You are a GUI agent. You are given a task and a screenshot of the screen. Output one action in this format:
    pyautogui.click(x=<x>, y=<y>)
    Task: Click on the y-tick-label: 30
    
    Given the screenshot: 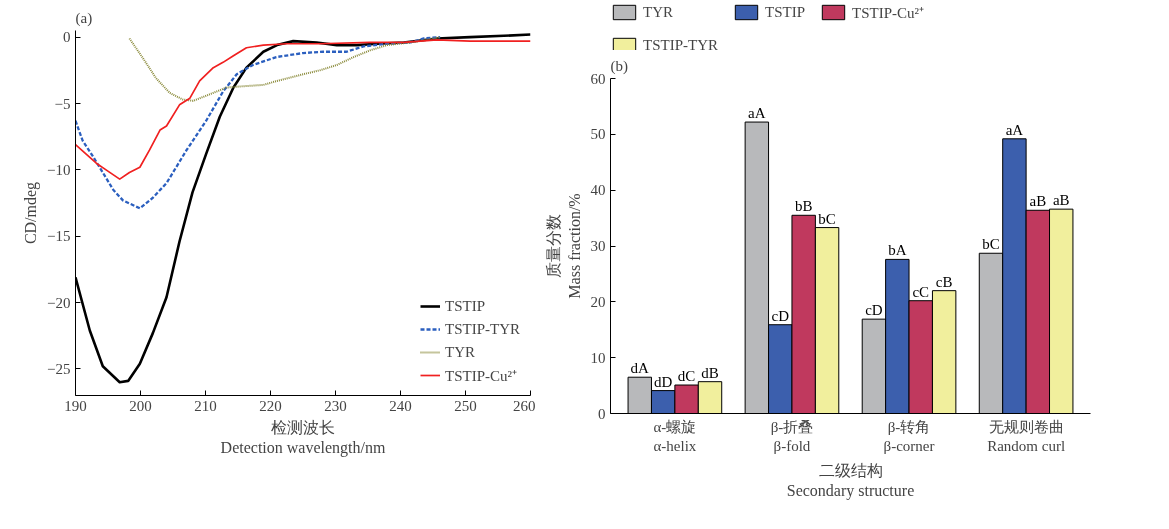 What is the action you would take?
    pyautogui.click(x=598, y=246)
    